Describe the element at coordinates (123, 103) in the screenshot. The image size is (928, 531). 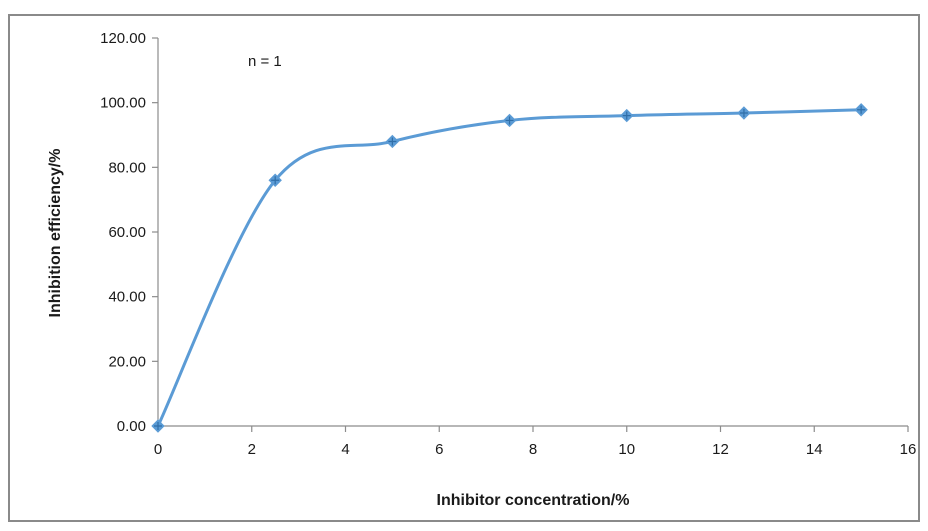
I see `y-tick-label: 100.00` at that location.